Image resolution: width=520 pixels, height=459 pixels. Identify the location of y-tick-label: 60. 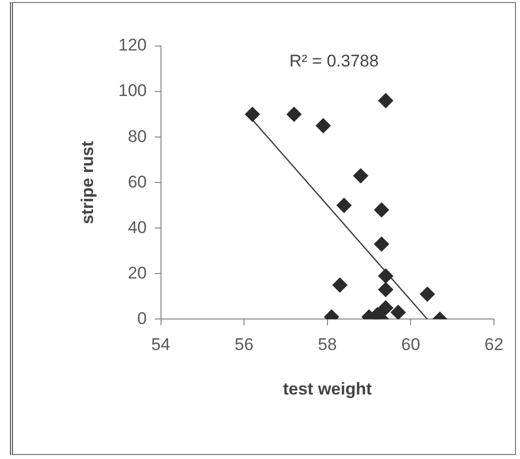
(137, 182).